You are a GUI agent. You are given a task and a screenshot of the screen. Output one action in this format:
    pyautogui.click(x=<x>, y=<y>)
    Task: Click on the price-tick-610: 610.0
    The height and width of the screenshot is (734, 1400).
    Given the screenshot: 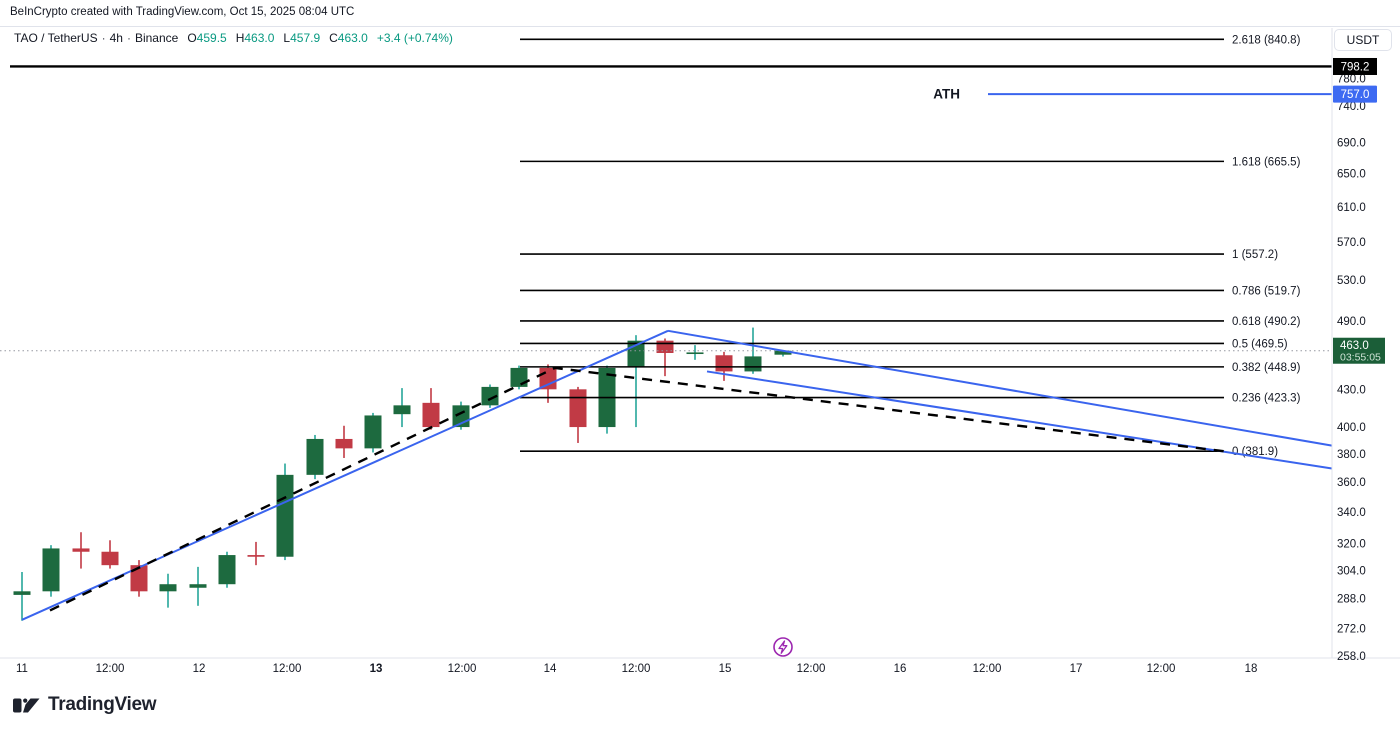 What is the action you would take?
    pyautogui.click(x=1351, y=208)
    